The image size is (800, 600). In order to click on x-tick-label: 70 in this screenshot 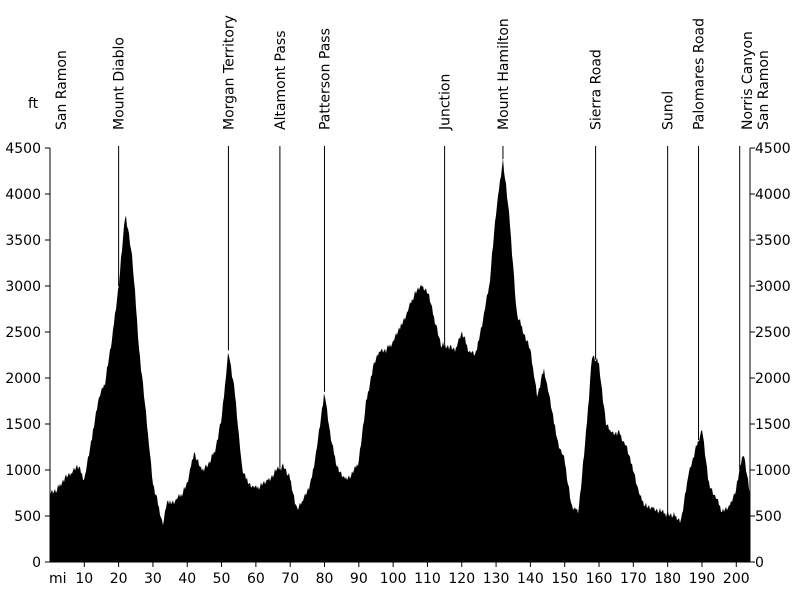, I will do `click(290, 579)`.